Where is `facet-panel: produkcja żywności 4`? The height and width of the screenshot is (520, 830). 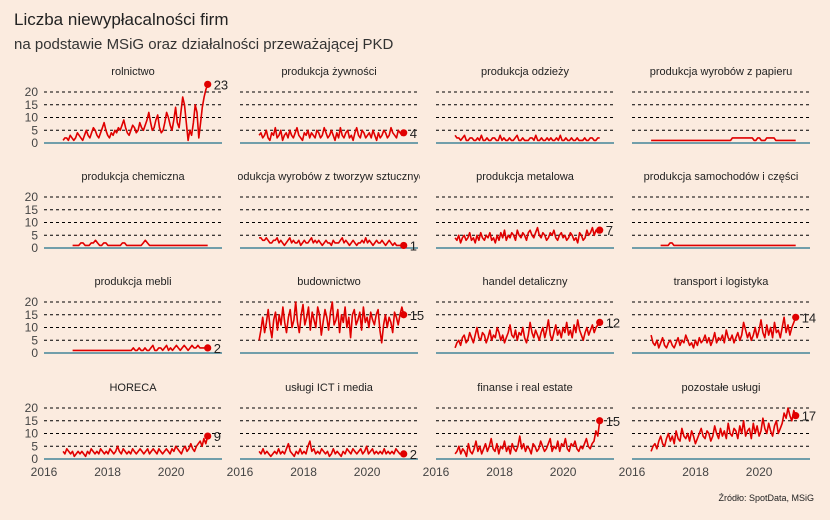
facet-panel: produkcja żywności 4 is located at coordinates (329, 105).